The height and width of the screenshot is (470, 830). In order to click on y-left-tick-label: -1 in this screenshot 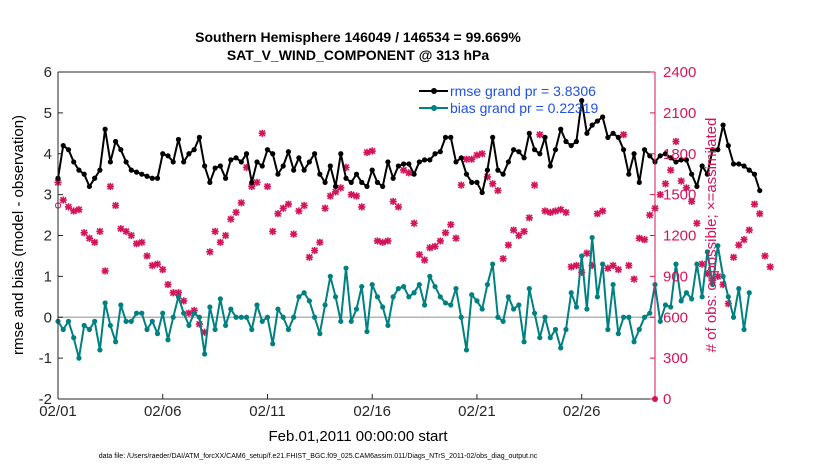, I will do `click(45, 358)`.